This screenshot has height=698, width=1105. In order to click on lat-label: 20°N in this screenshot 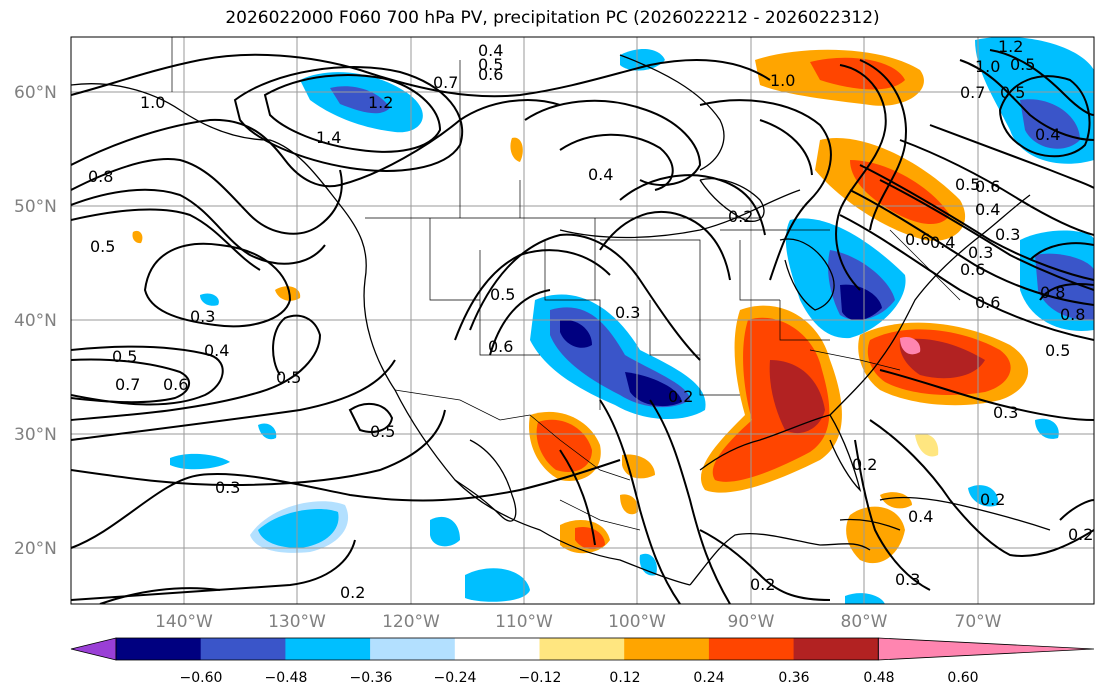, I will do `click(35, 549)`.